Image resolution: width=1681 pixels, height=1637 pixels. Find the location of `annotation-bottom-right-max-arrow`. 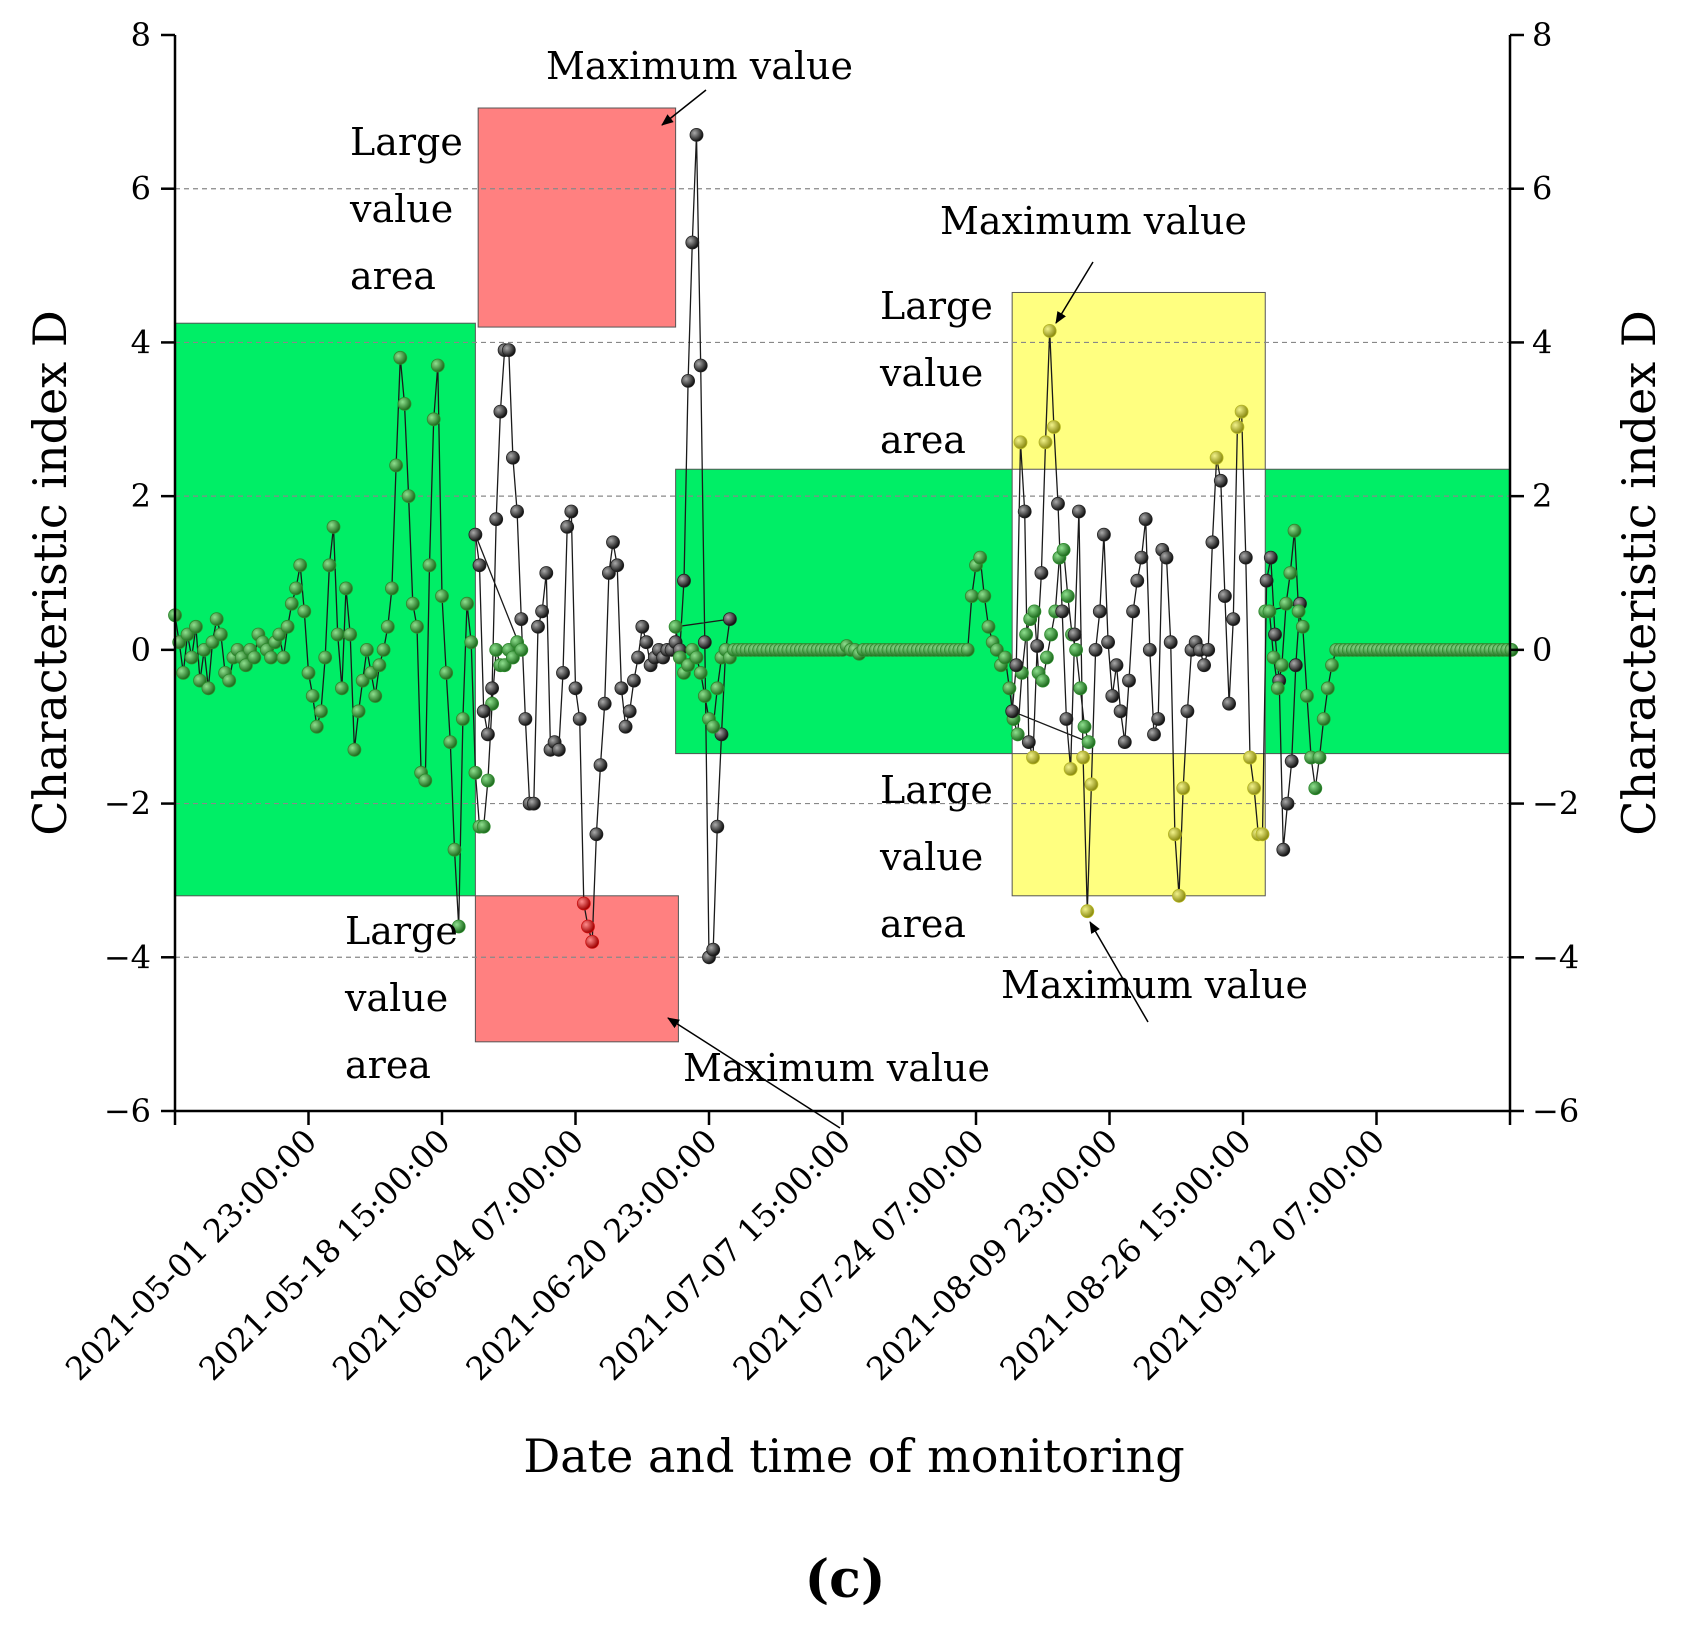

annotation-bottom-right-max-arrow is located at coordinates (1119, 972).